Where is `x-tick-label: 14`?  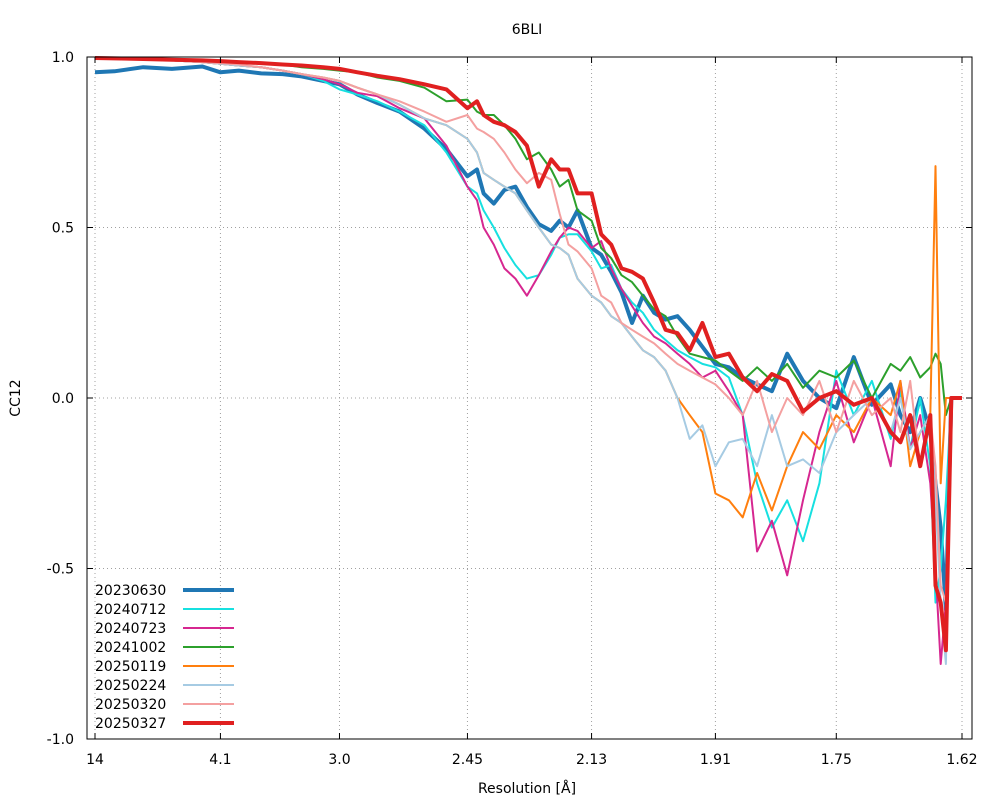 x-tick-label: 14 is located at coordinates (95, 760).